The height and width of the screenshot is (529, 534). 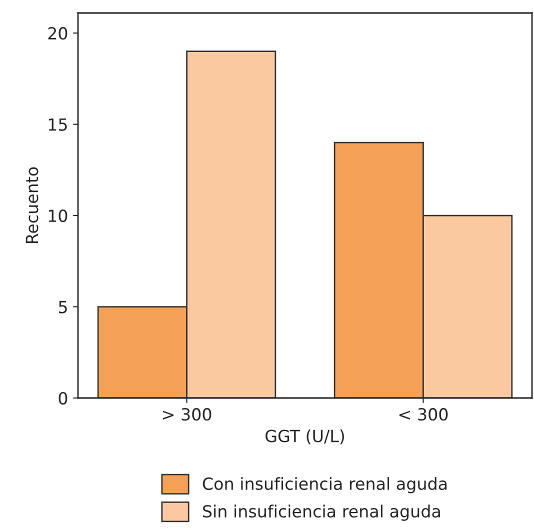 I want to click on y-axis-title: Recuento, so click(x=32, y=205).